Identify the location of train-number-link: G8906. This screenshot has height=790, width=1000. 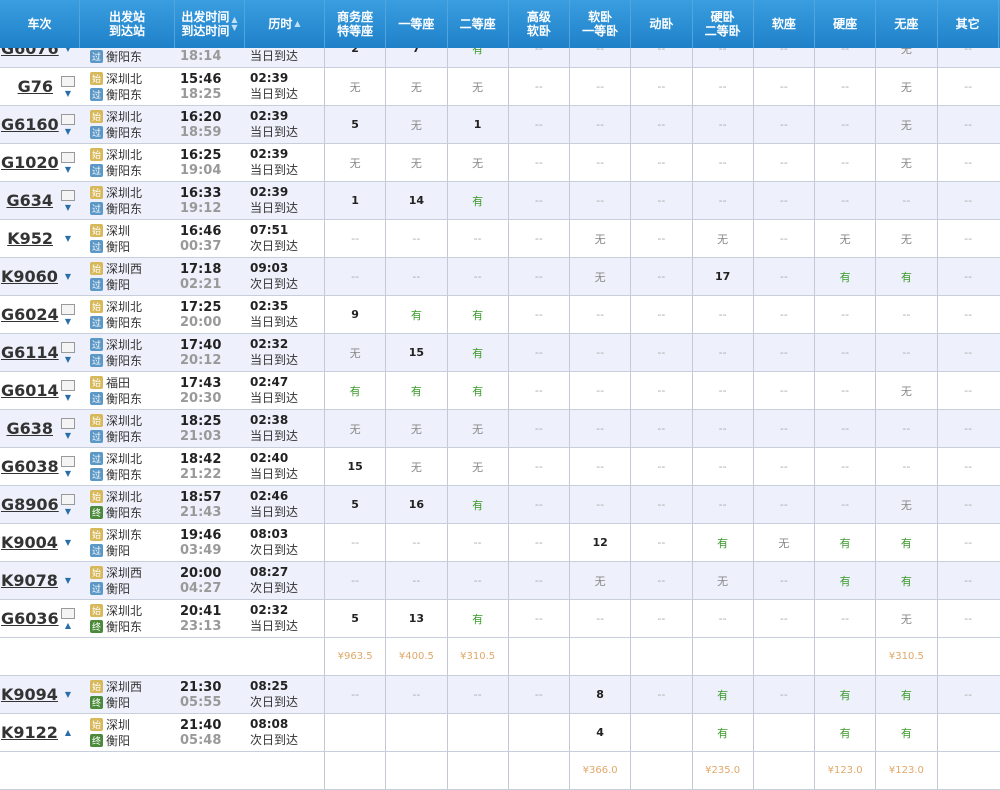
(30, 504).